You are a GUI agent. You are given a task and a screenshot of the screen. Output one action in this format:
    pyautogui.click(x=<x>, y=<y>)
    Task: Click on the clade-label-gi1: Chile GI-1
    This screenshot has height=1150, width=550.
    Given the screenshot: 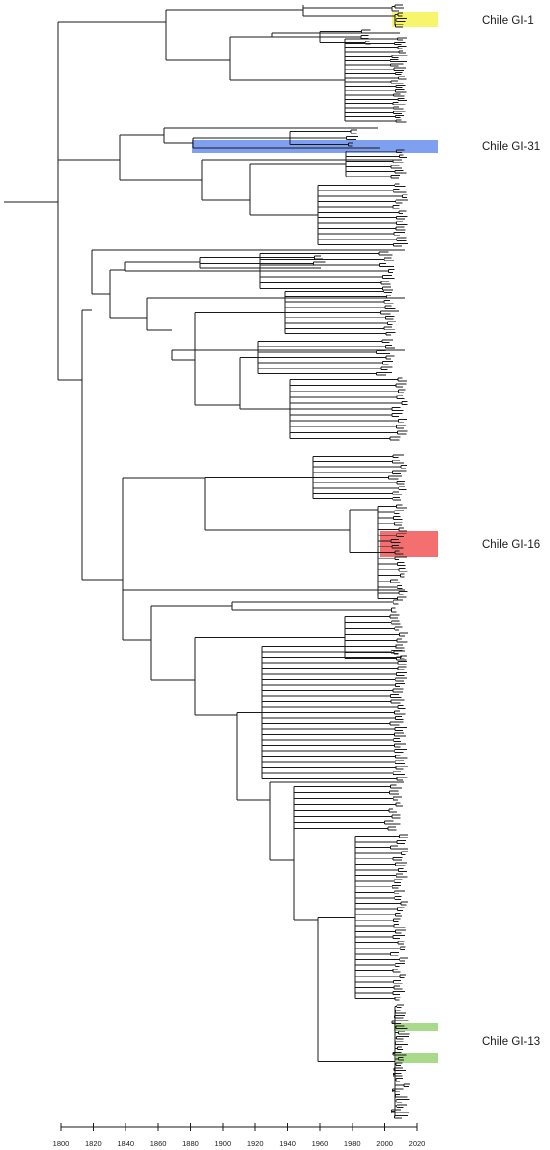 What is the action you would take?
    pyautogui.click(x=508, y=21)
    